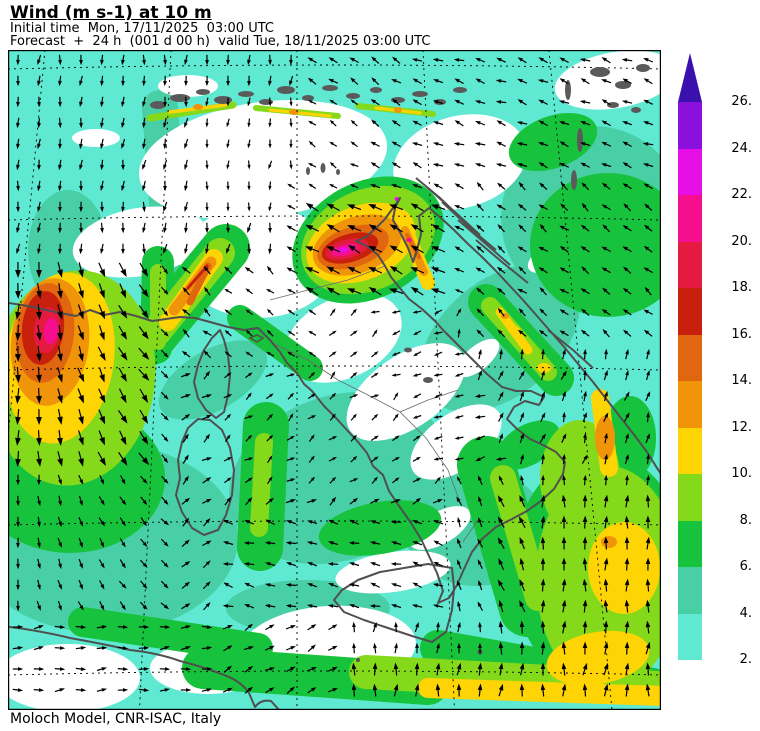  I want to click on colorbar-tick-label: 8., so click(745, 520).